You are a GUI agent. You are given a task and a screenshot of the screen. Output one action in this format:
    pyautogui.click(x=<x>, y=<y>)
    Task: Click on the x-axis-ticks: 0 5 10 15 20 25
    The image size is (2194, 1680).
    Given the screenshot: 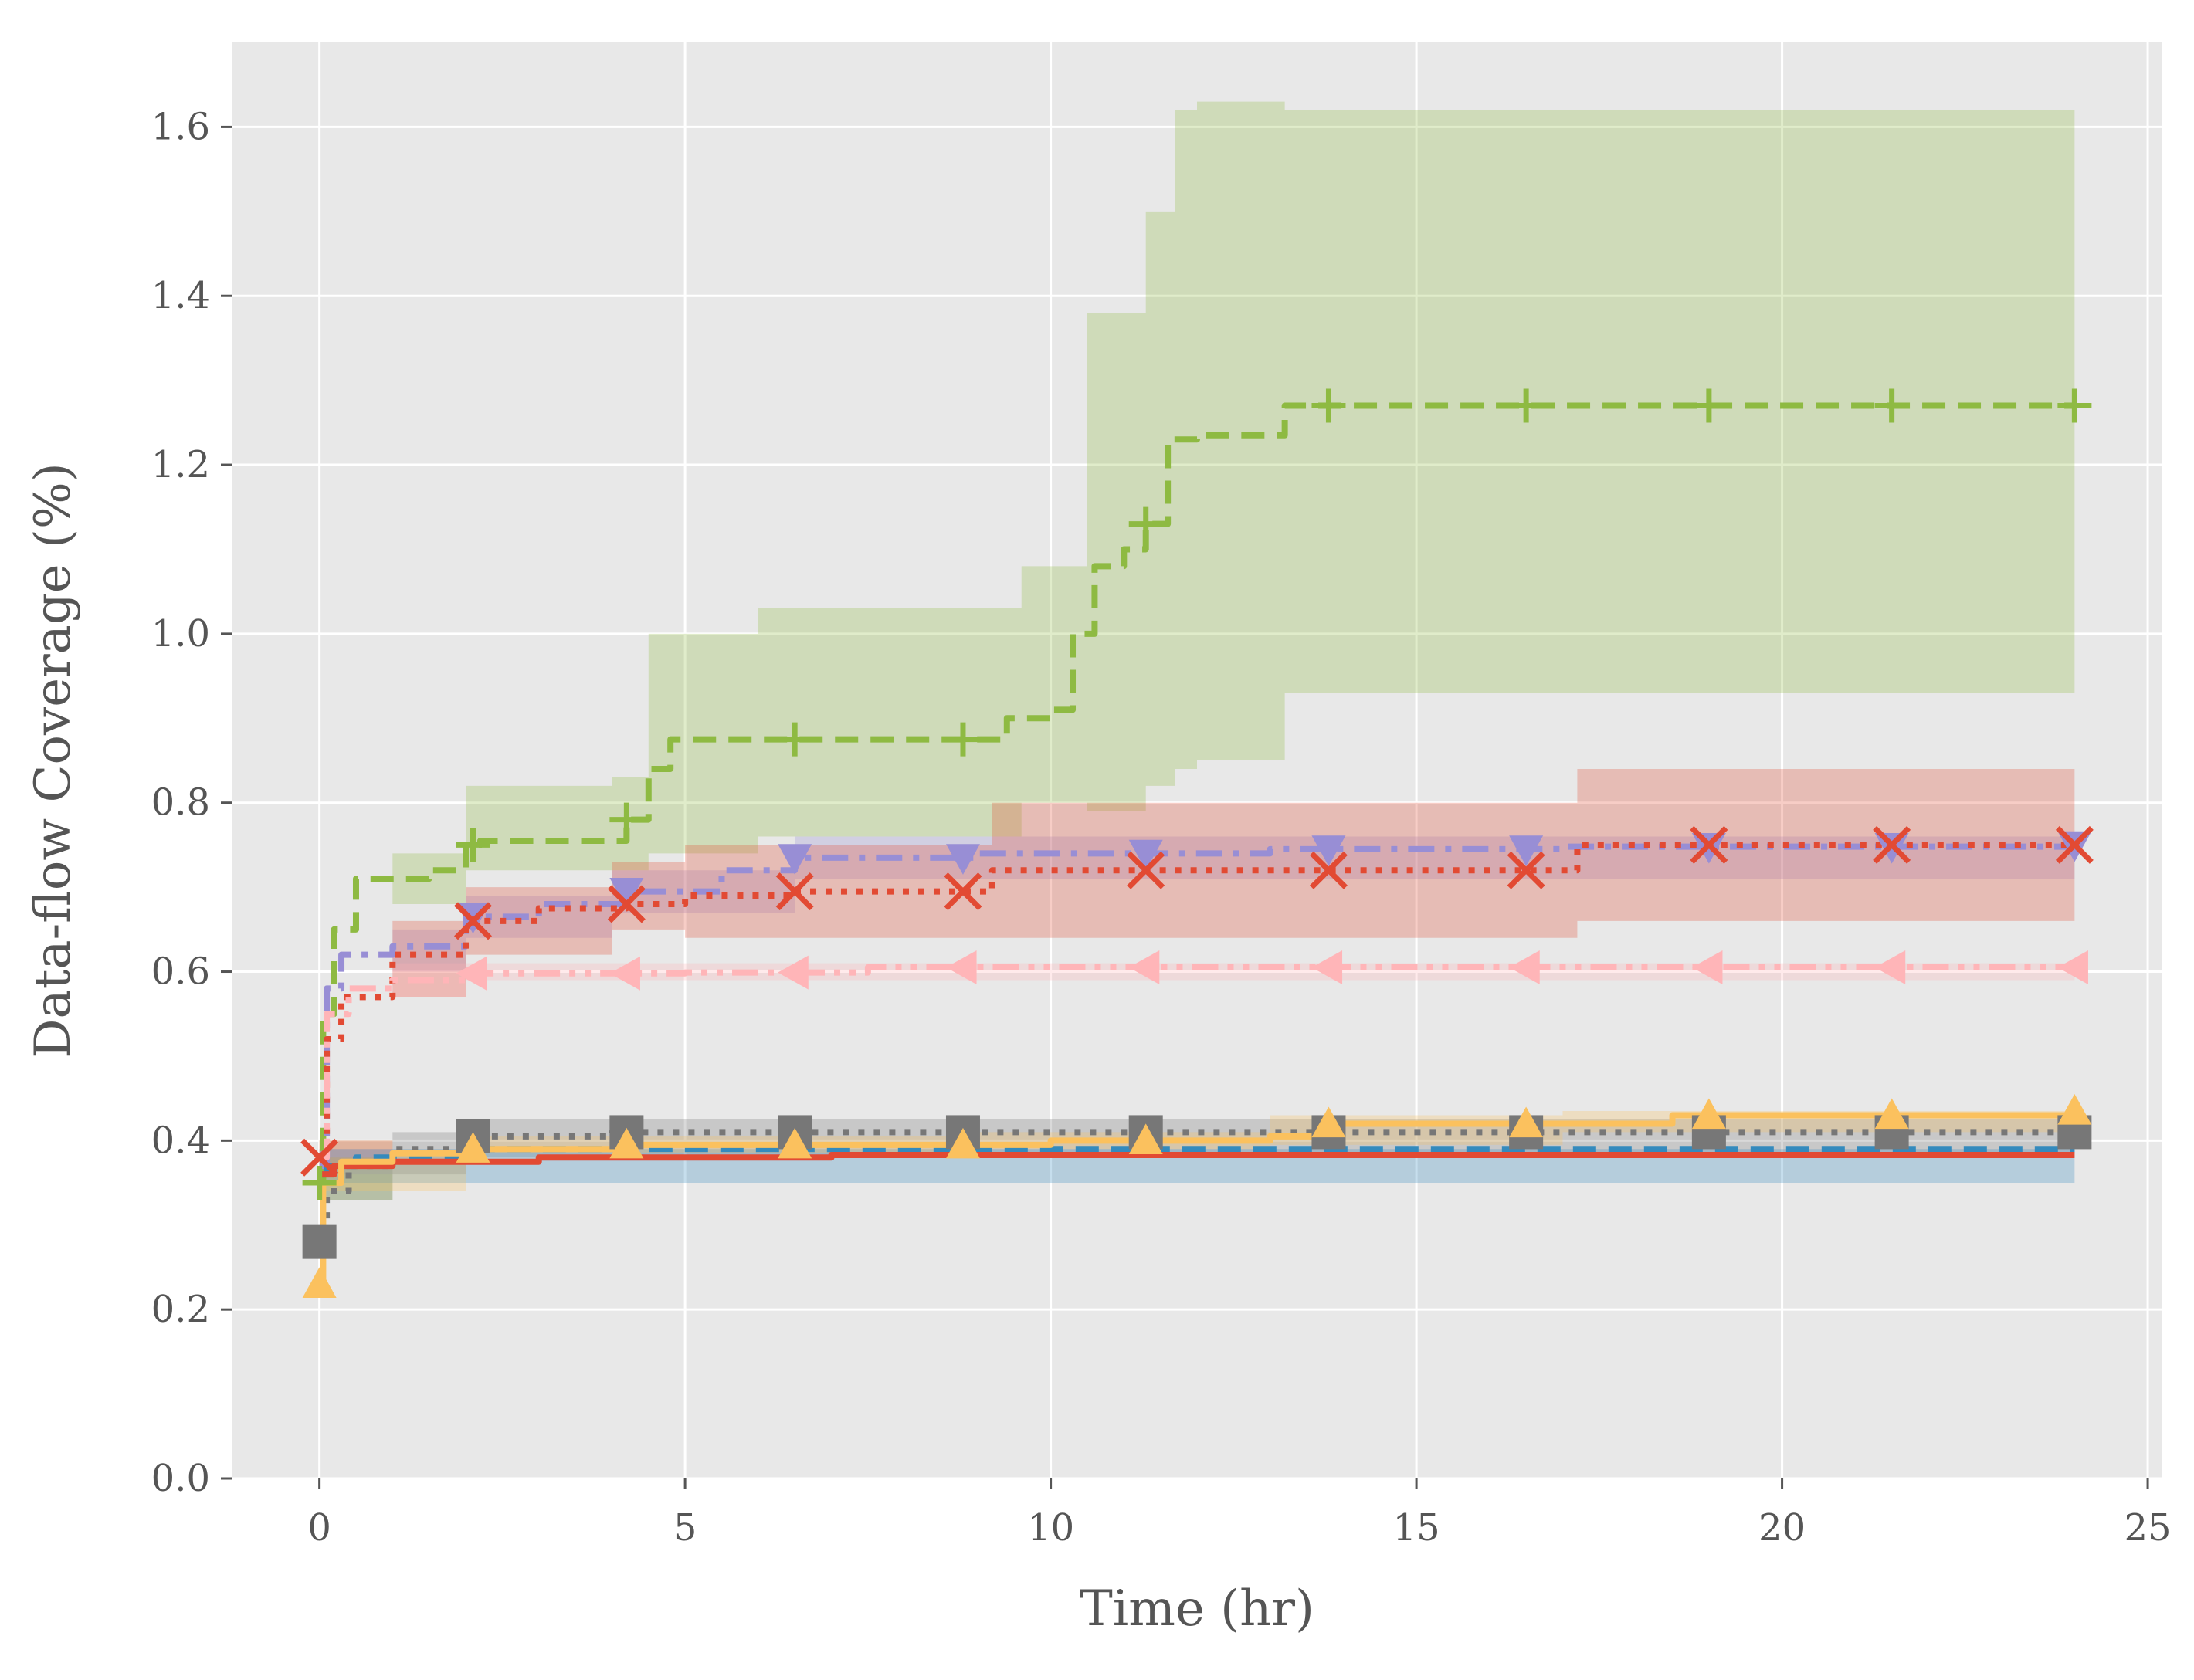 What is the action you would take?
    pyautogui.click(x=1239, y=1514)
    